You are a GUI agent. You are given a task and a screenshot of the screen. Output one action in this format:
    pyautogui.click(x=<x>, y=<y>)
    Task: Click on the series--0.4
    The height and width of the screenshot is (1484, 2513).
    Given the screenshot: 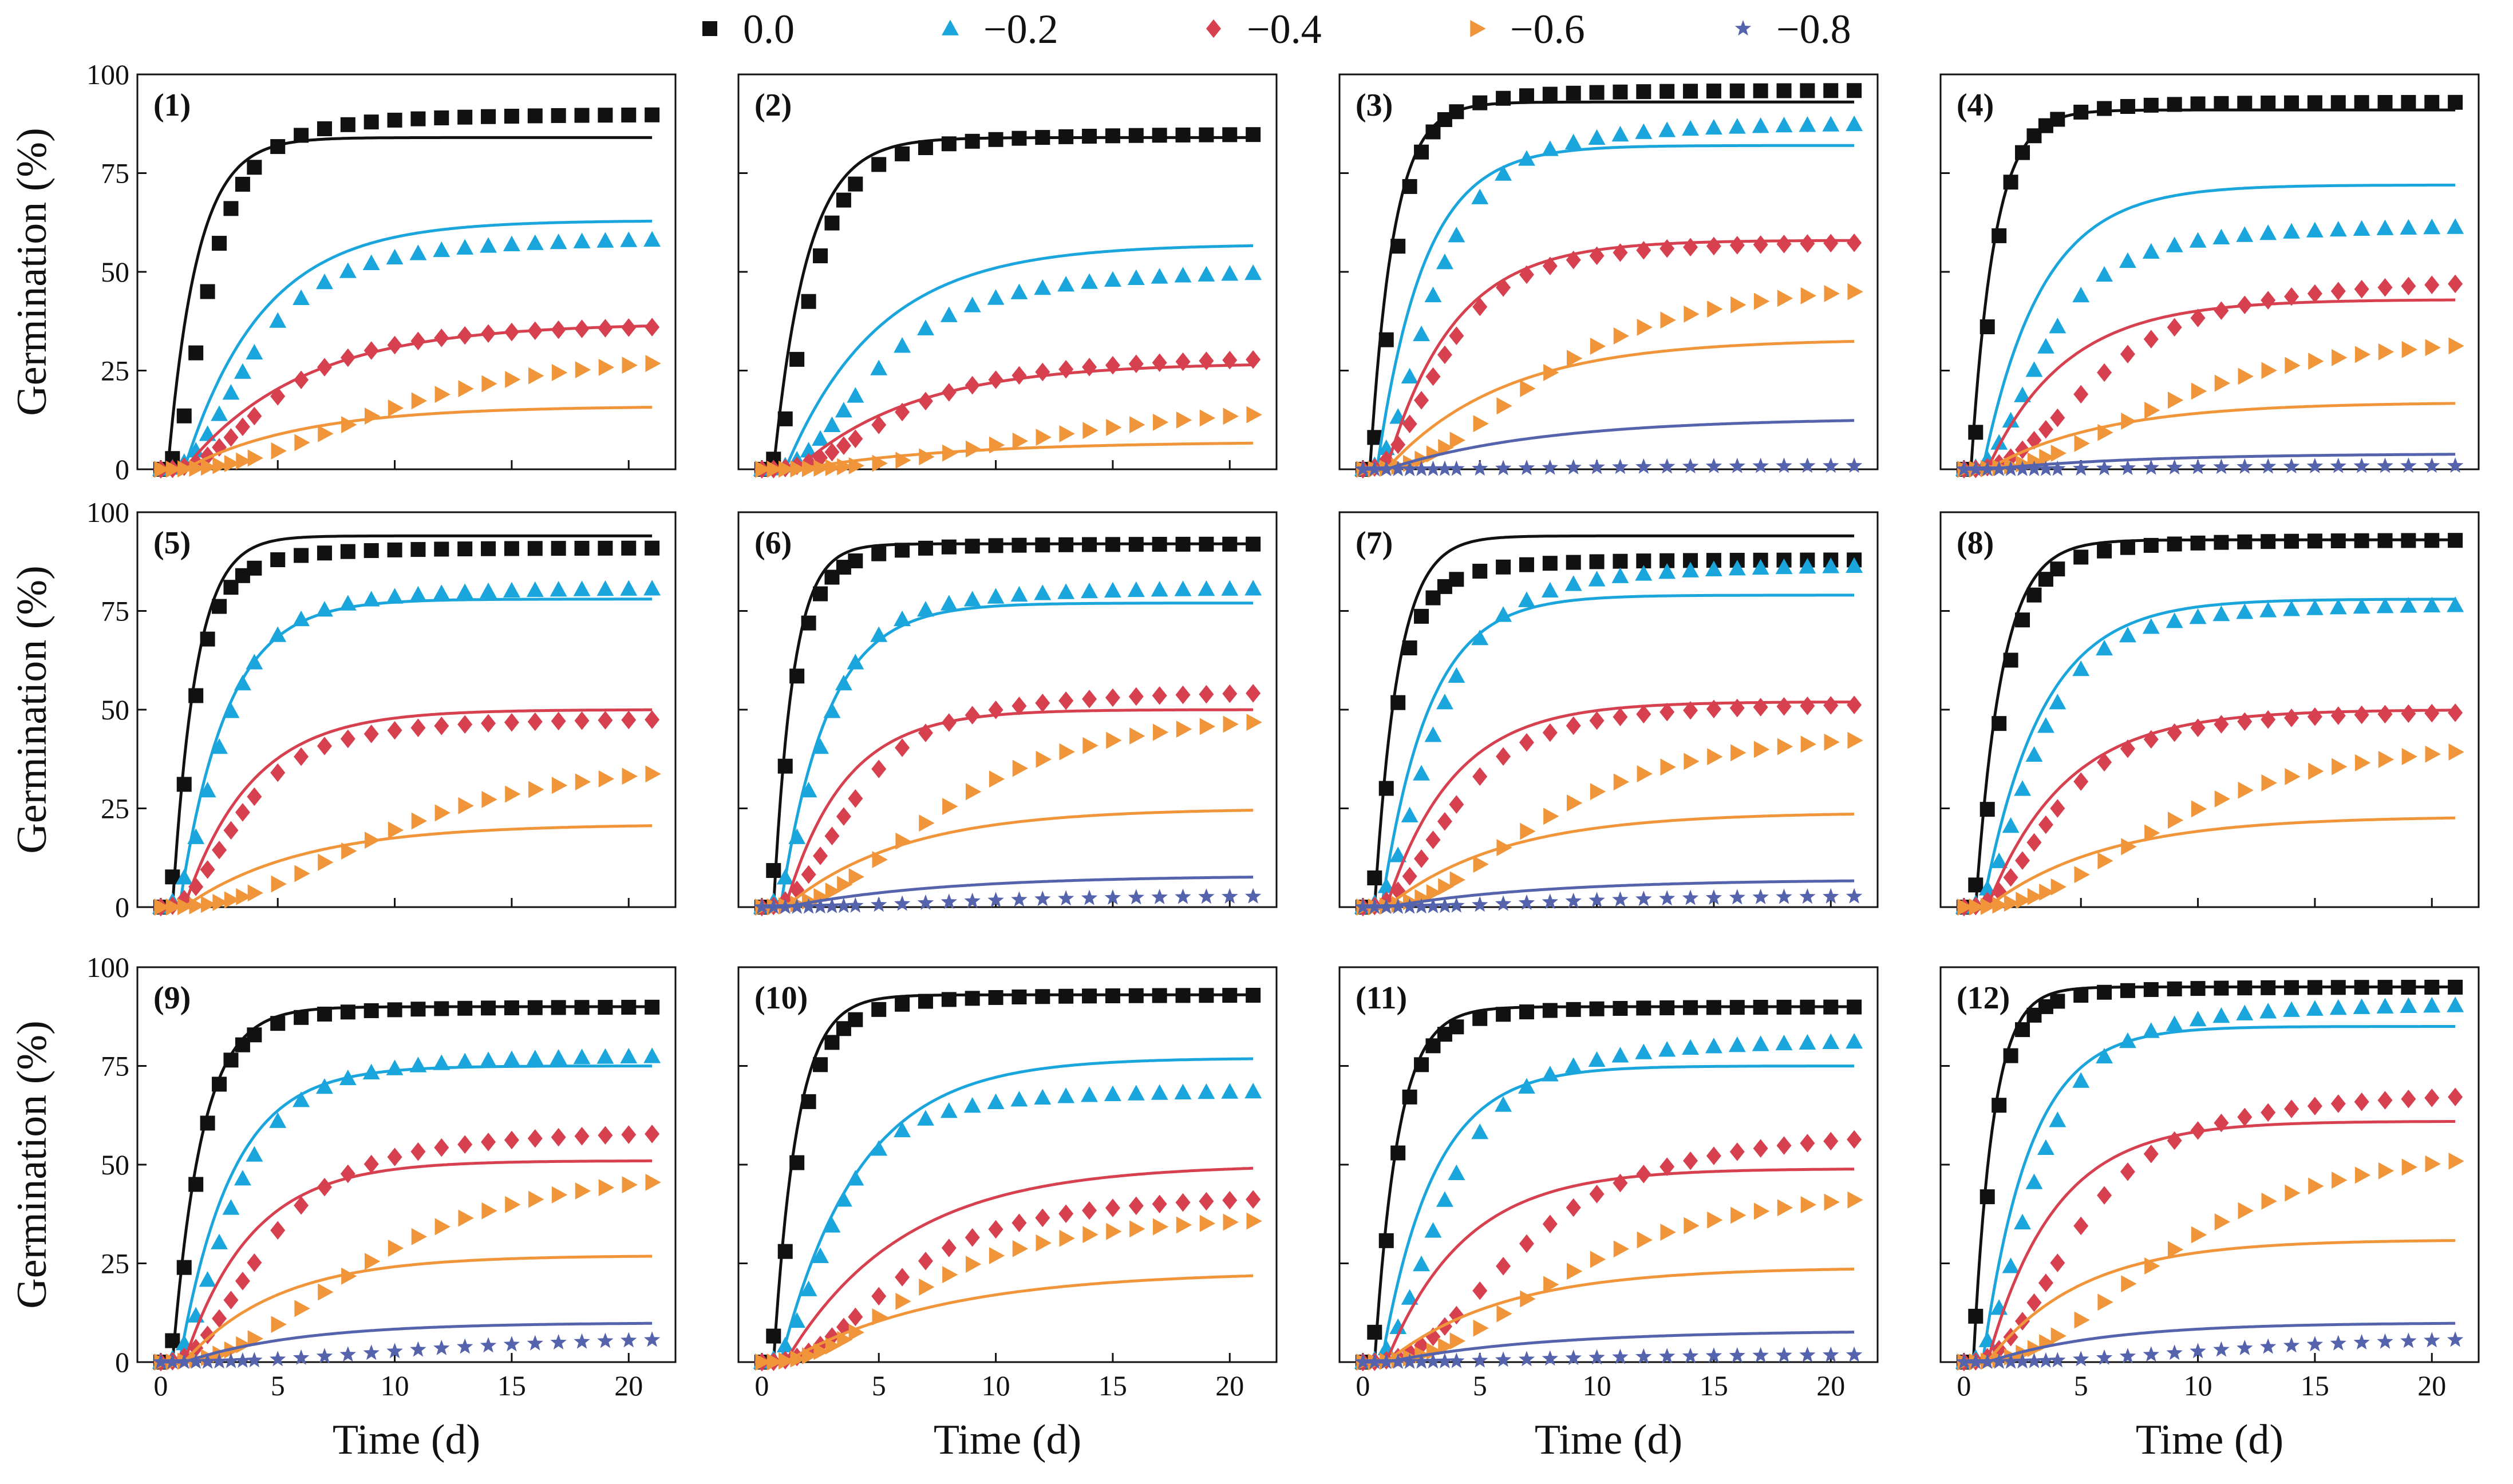 What is the action you would take?
    pyautogui.click(x=406, y=812)
    